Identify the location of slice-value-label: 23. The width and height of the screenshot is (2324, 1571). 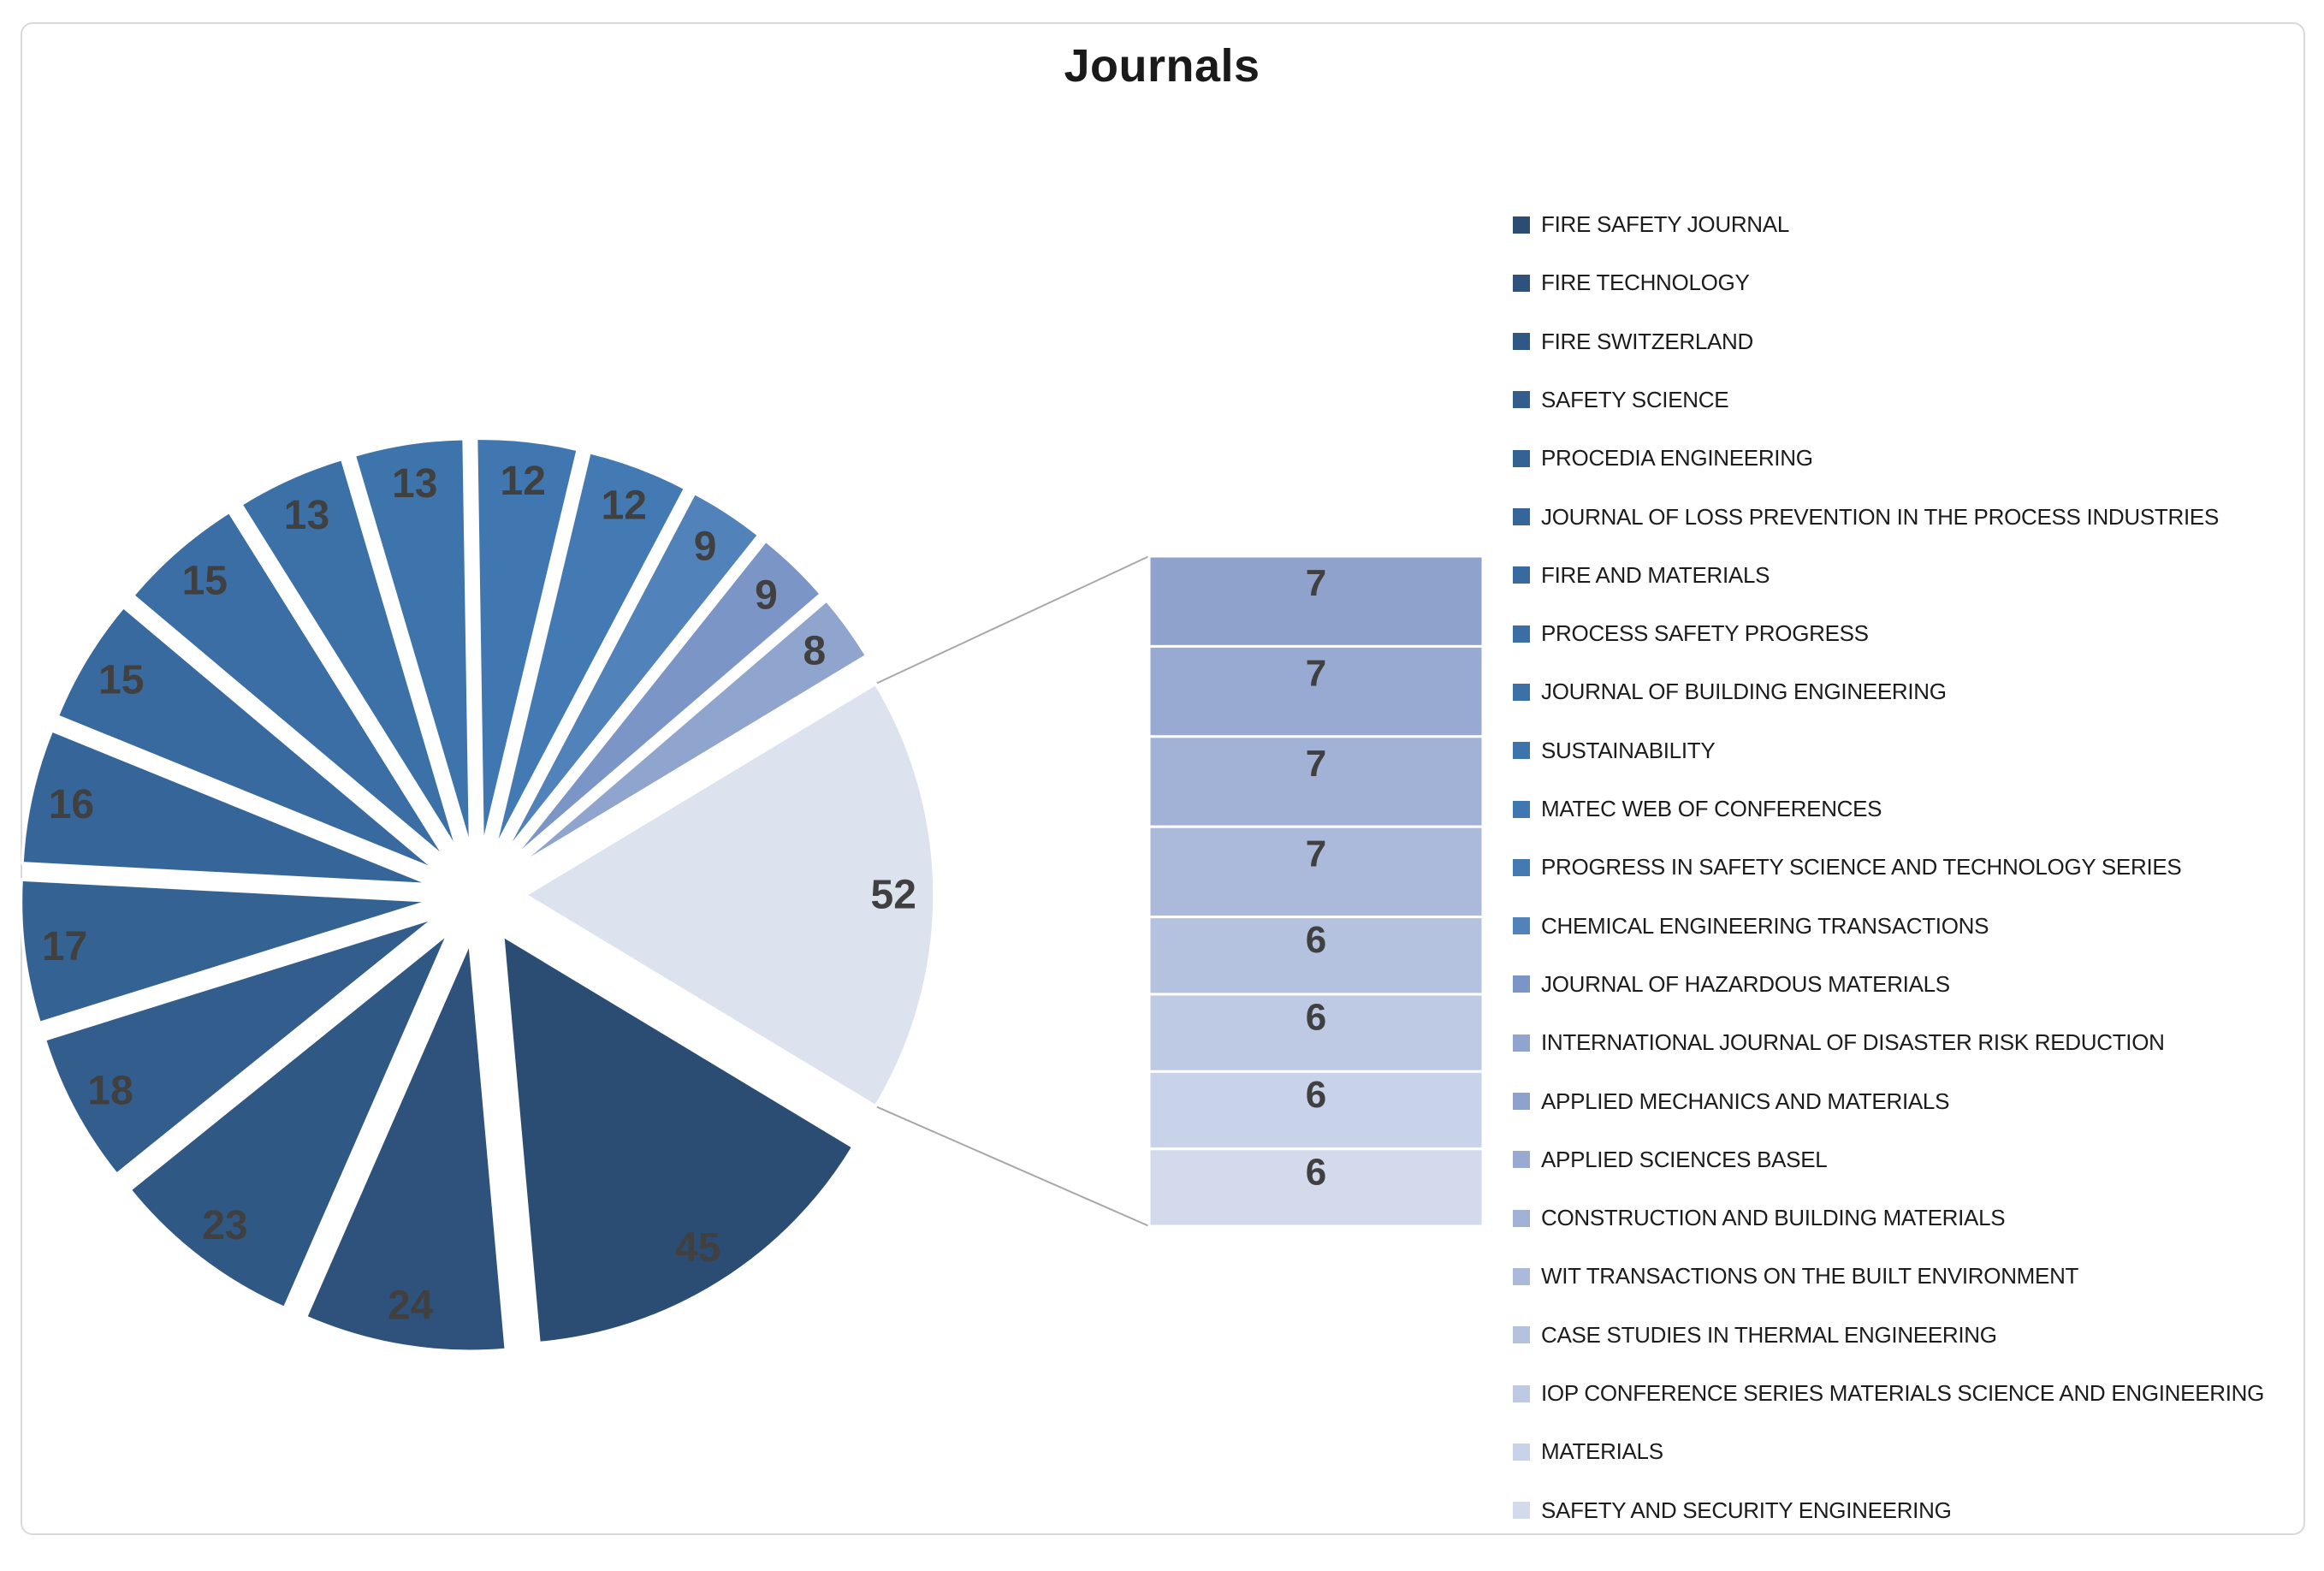
(224, 1225).